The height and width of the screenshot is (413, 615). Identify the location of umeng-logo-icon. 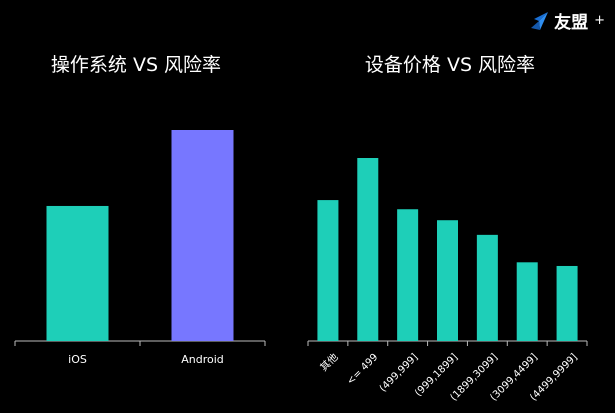
(539, 21).